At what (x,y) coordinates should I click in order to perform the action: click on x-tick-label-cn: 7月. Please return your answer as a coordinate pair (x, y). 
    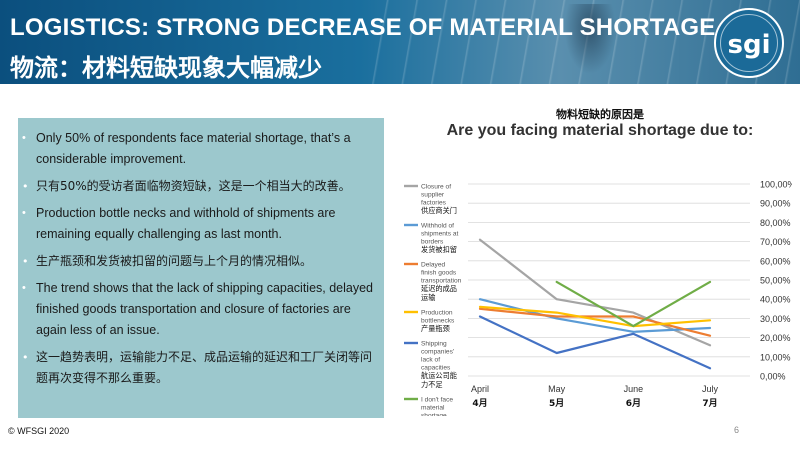
    Looking at the image, I should click on (709, 403).